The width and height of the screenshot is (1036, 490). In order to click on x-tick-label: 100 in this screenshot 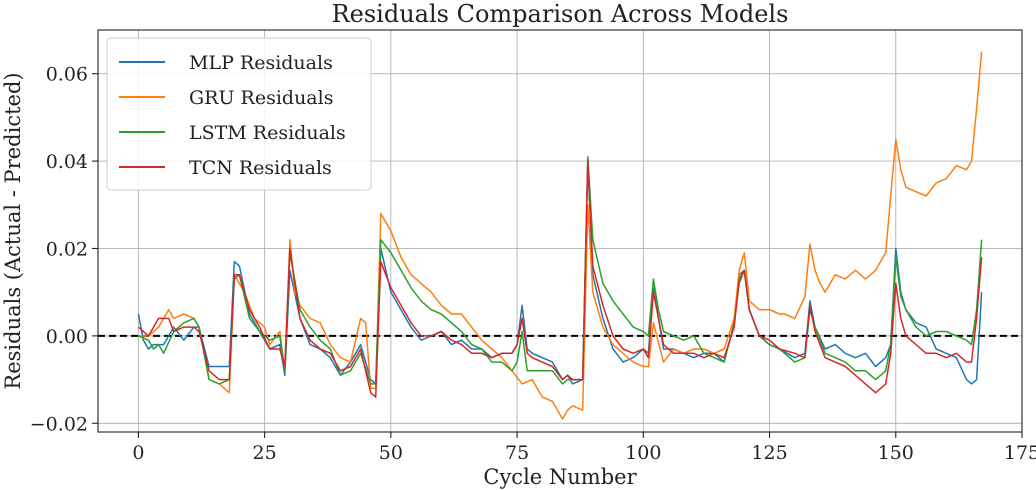, I will do `click(643, 453)`.